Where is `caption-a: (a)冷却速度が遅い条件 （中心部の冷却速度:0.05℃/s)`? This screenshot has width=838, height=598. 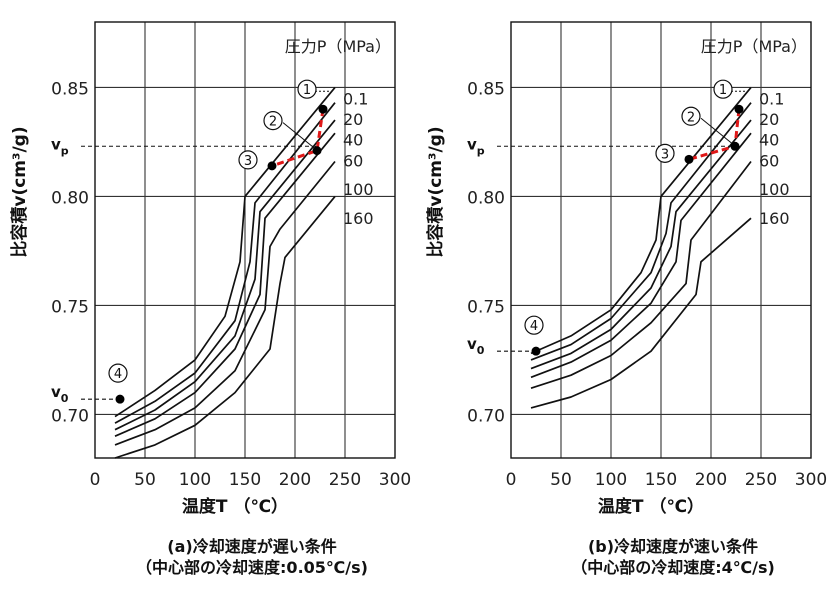 caption-a: (a)冷却速度が遅い条件 （中心部の冷却速度:0.05℃/s) is located at coordinates (252, 557).